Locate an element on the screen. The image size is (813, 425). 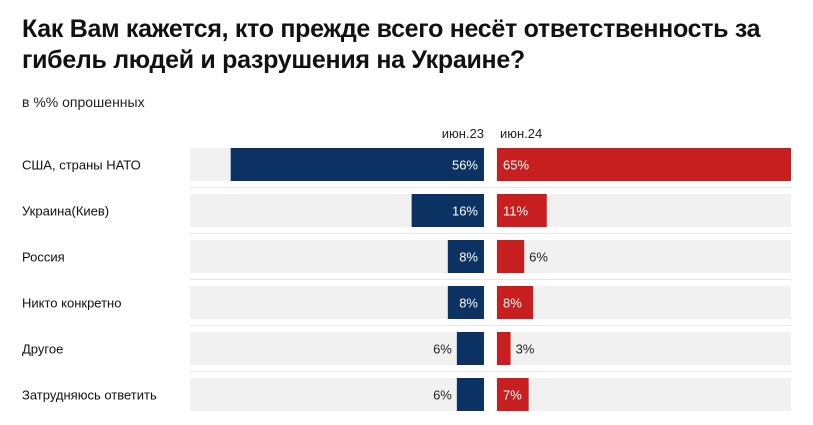
series-header-jun24: июн.24 is located at coordinates (521, 133).